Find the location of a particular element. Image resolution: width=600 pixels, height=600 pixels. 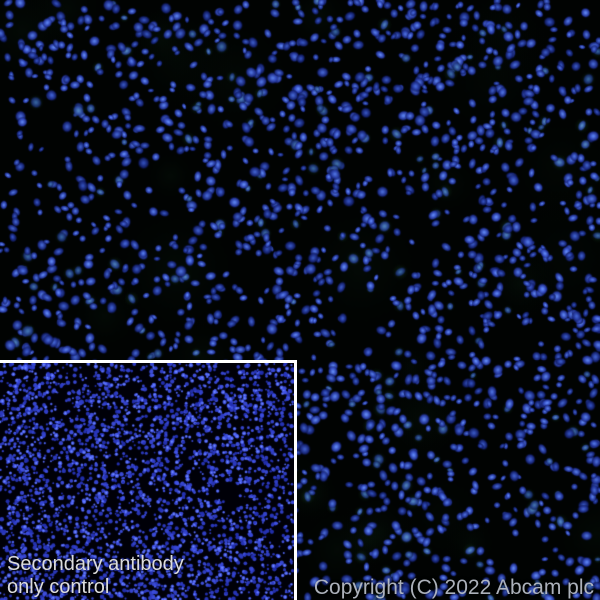

copyright-watermark: Copyright (C) 2022 Abcam plc is located at coordinates (453, 587).